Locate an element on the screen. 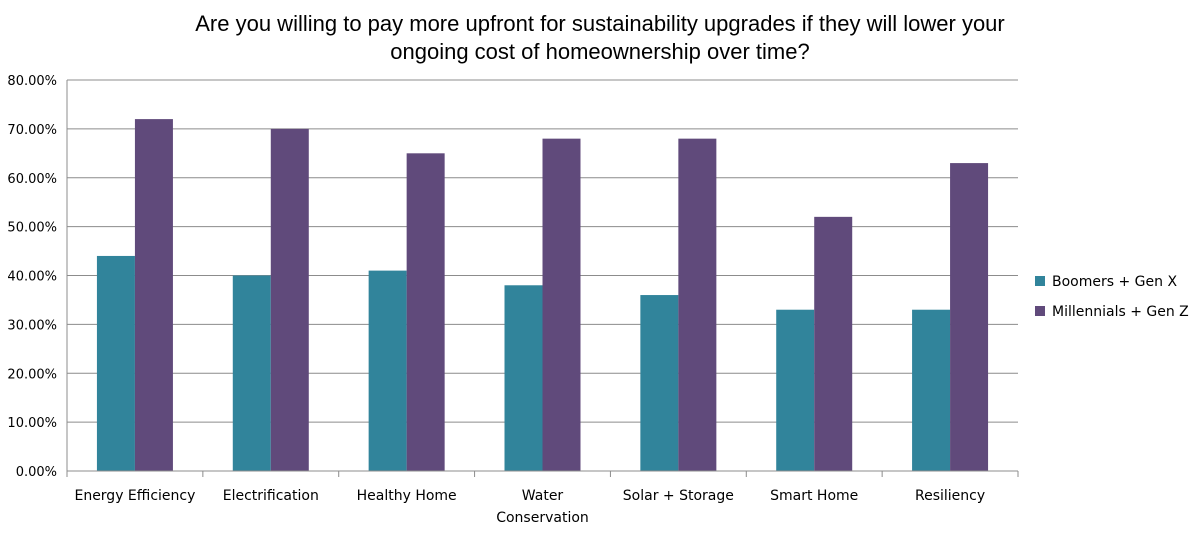 This screenshot has width=1200, height=534. y-tick-label: 0.00% is located at coordinates (36, 472).